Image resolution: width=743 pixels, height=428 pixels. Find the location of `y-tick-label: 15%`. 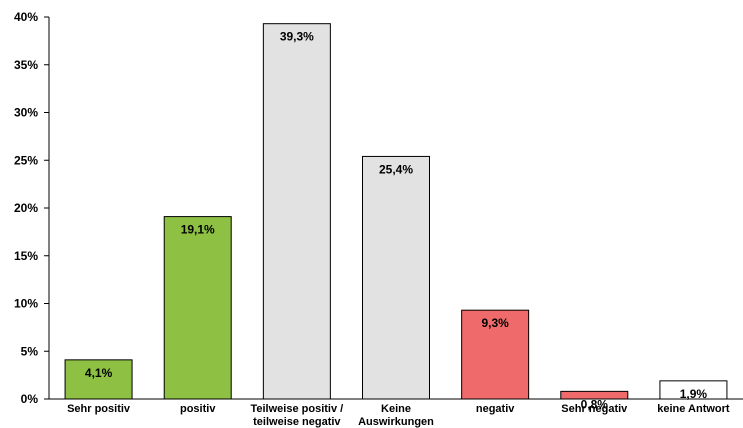

y-tick-label: 15% is located at coordinates (26, 256).